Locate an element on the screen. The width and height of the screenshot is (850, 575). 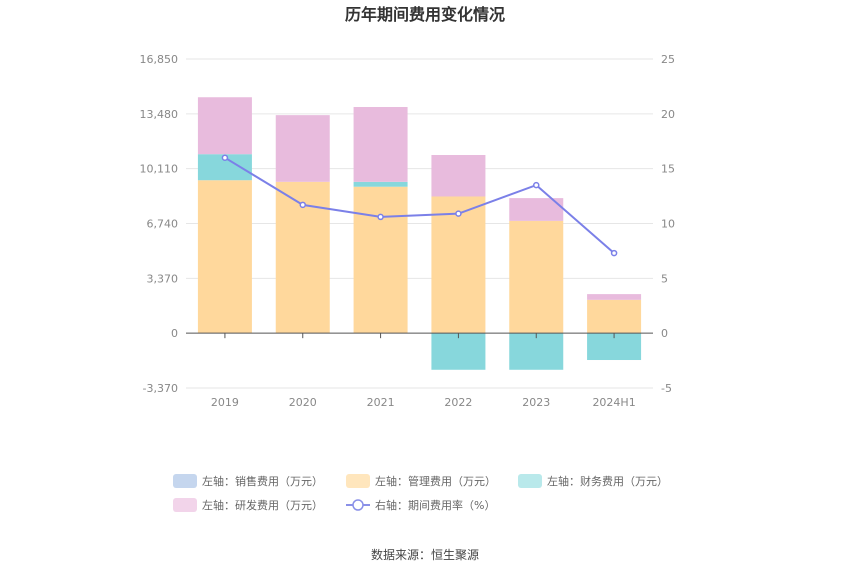
left-tick-label: 0 is located at coordinates (174, 333).